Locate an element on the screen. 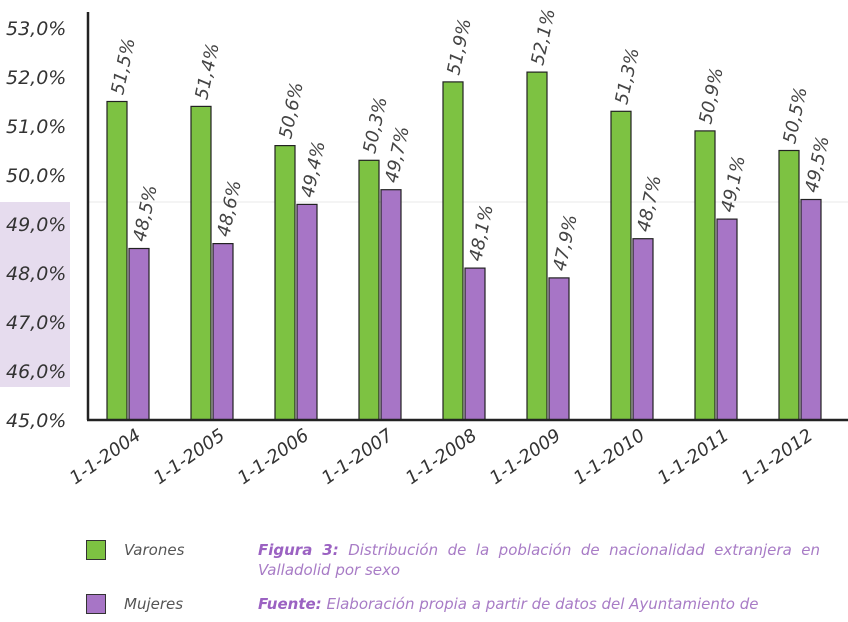 The width and height of the screenshot is (848, 622). data-label-varones: 50,3% is located at coordinates (375, 125).